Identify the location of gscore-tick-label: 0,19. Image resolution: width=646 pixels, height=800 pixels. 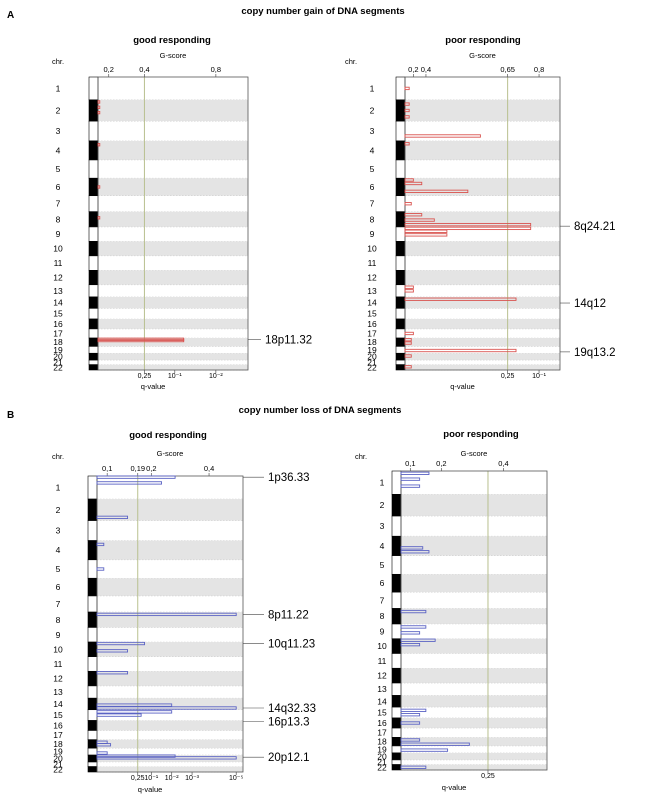
(137, 468).